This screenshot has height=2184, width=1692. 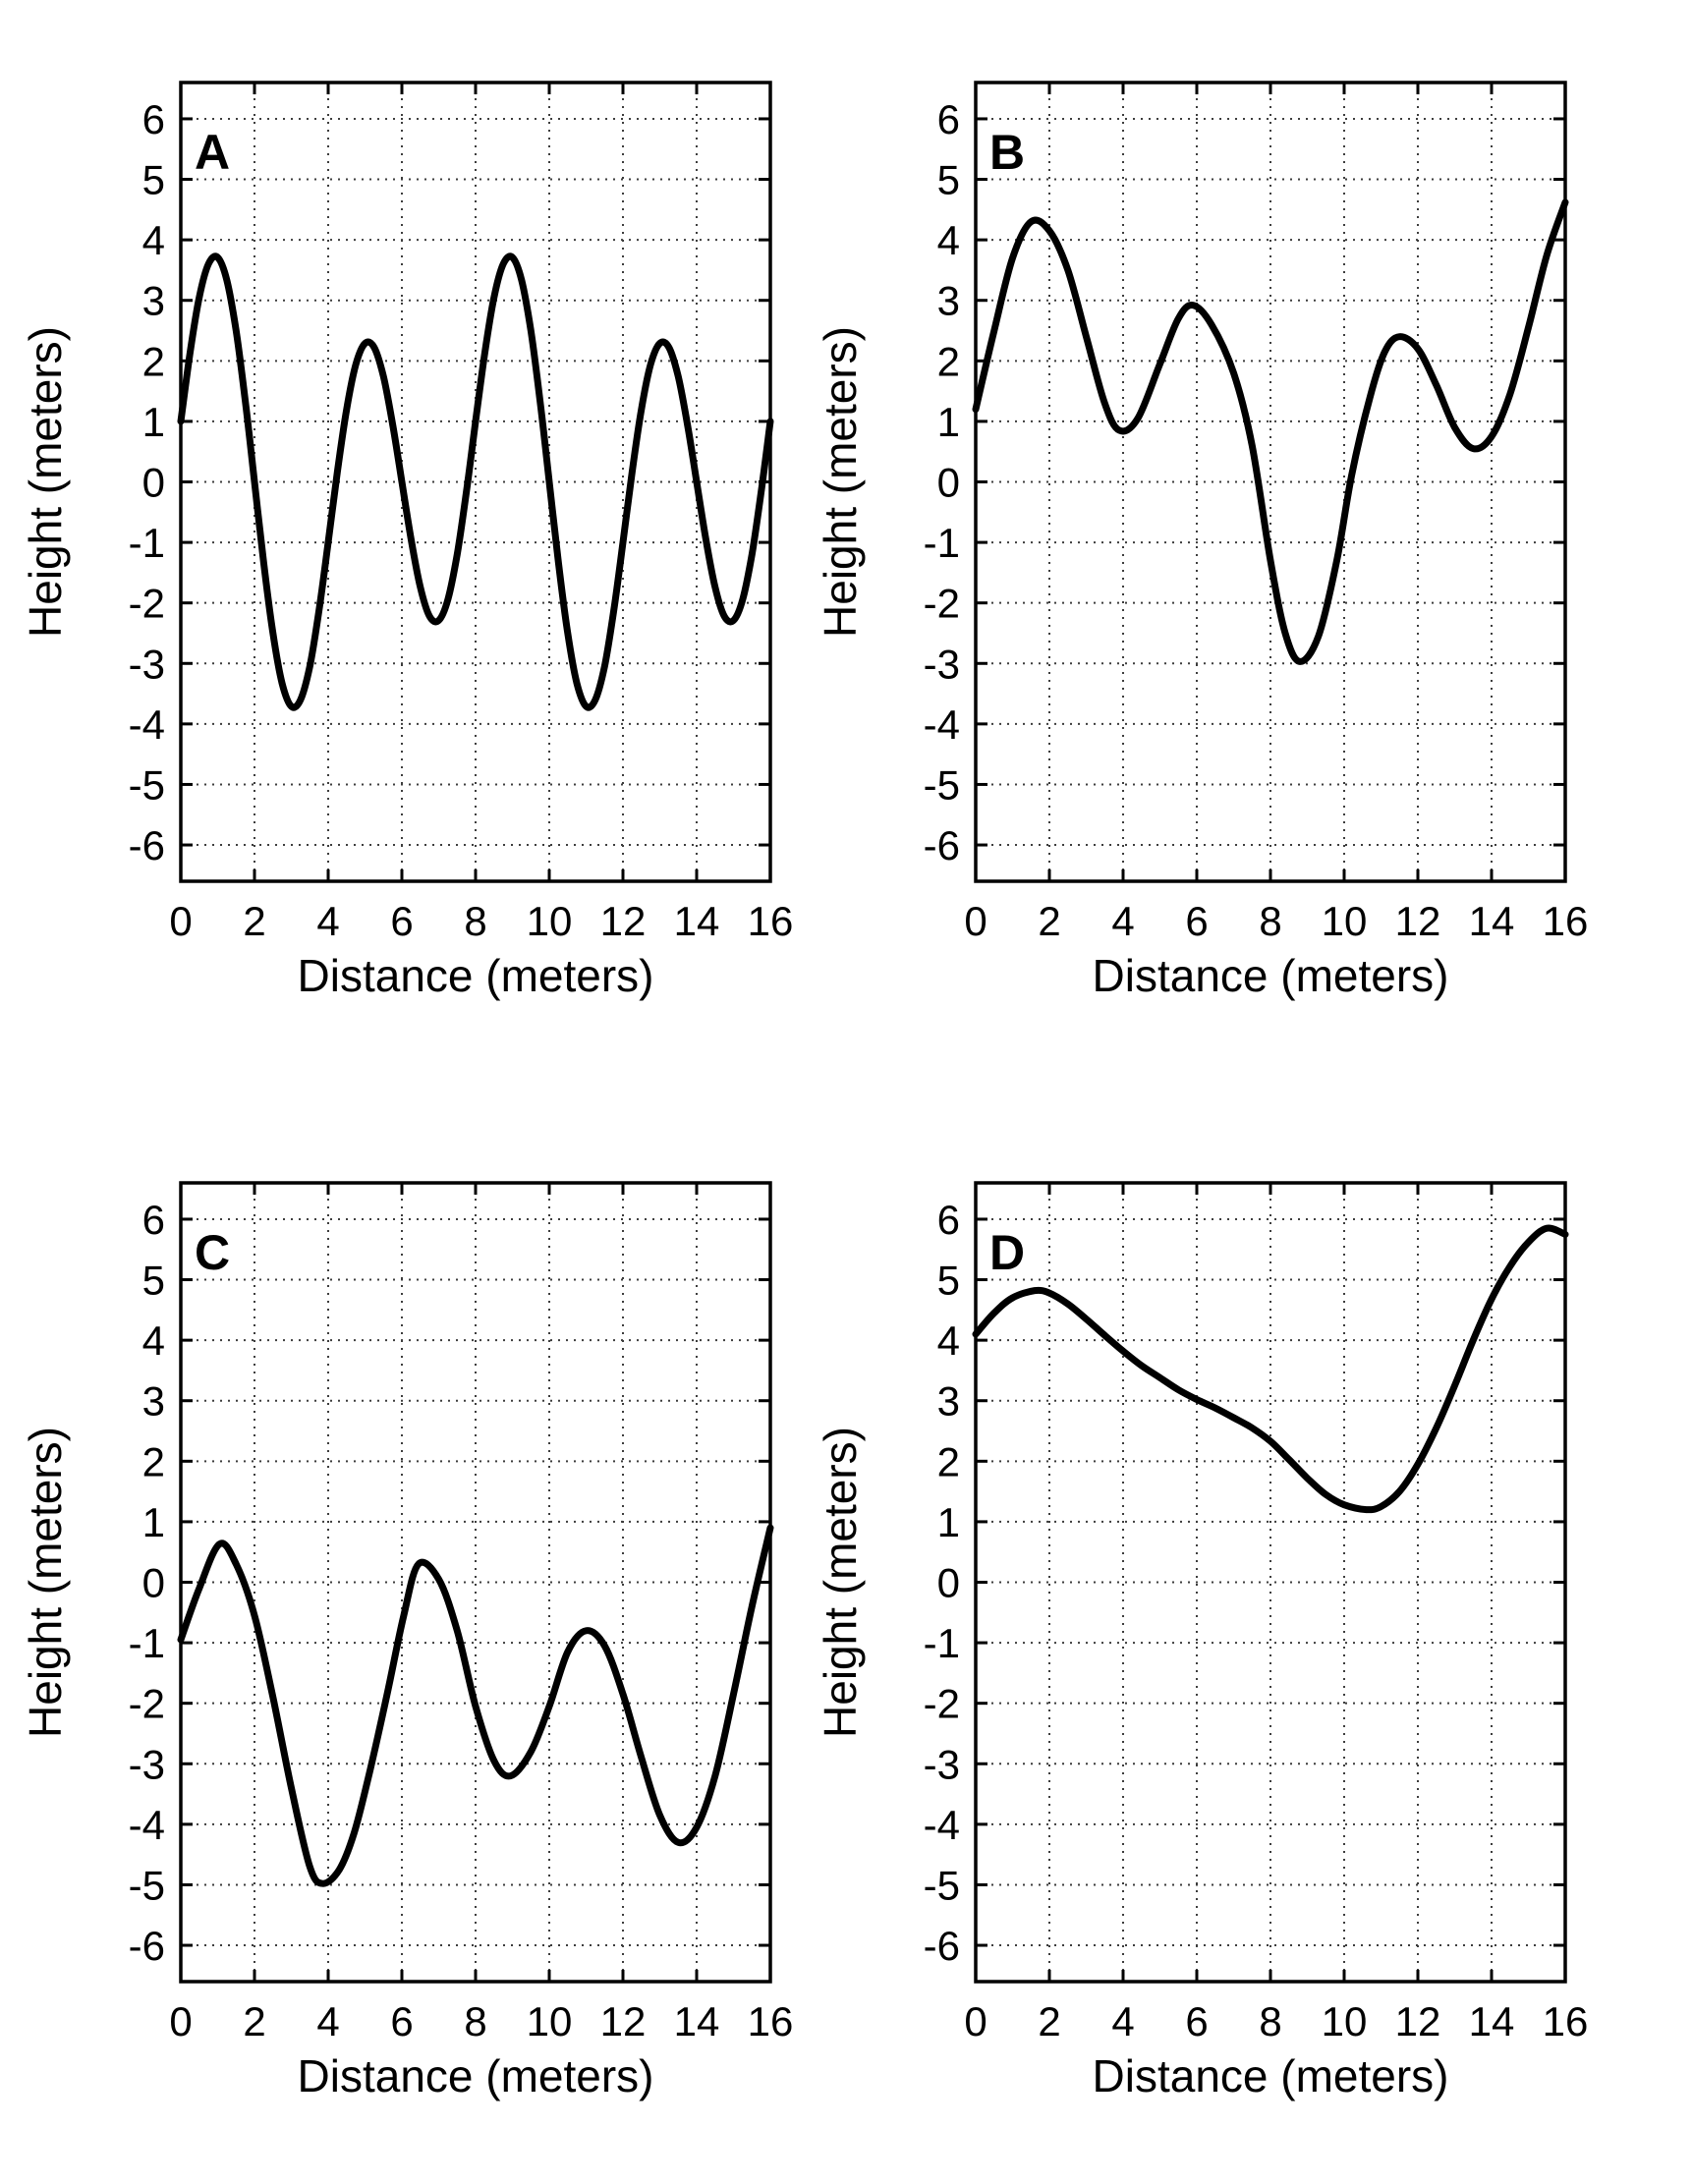 I want to click on panel-letter-c: C, so click(x=212, y=1252).